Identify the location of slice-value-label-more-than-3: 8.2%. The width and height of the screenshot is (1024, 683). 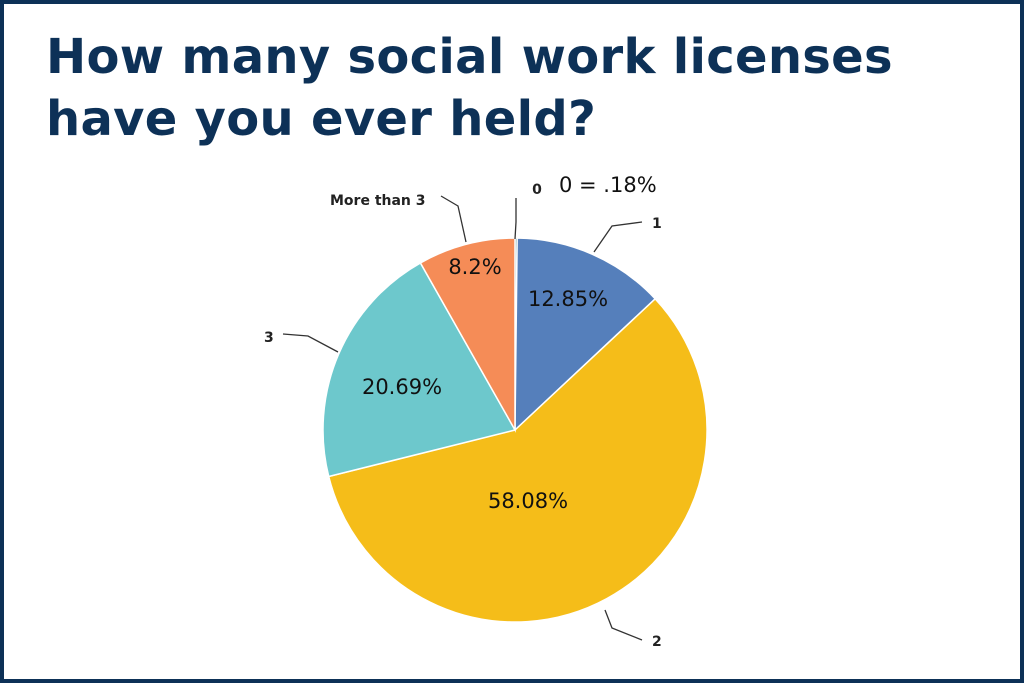
(474, 267).